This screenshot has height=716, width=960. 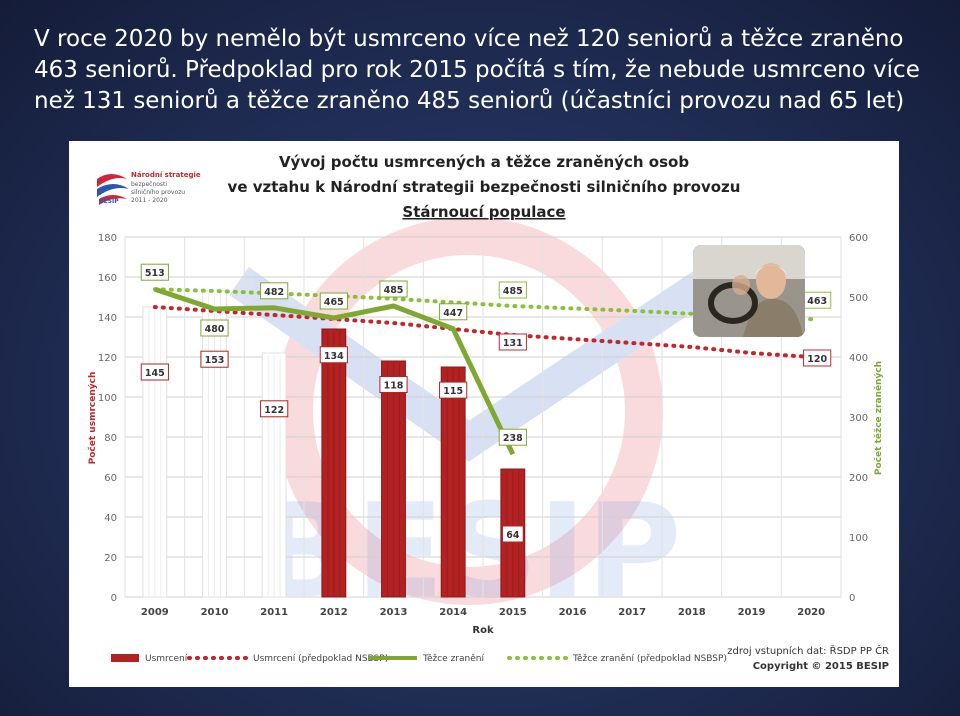 What do you see at coordinates (821, 666) in the screenshot?
I see `footer-copyright: Copyright © 2015 BESIP` at bounding box center [821, 666].